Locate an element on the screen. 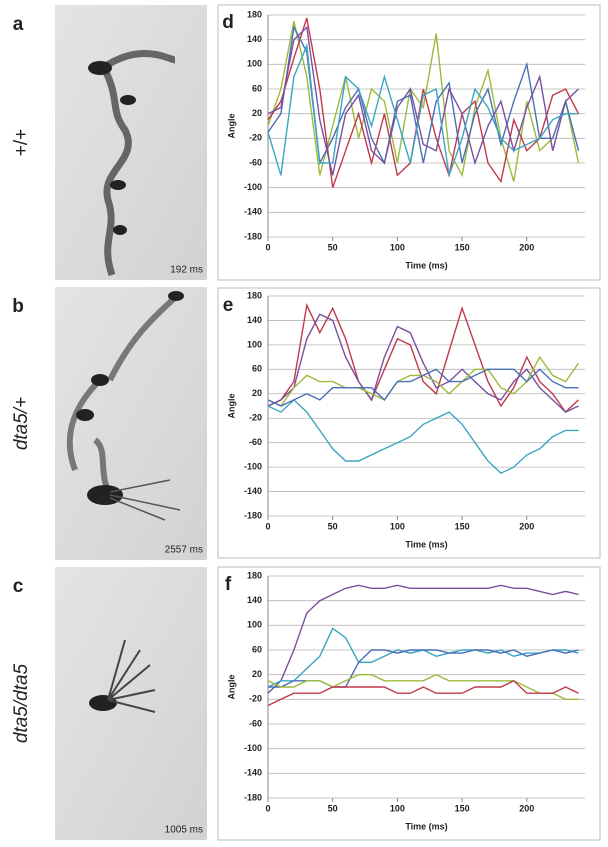  panel-label: e is located at coordinates (228, 305).